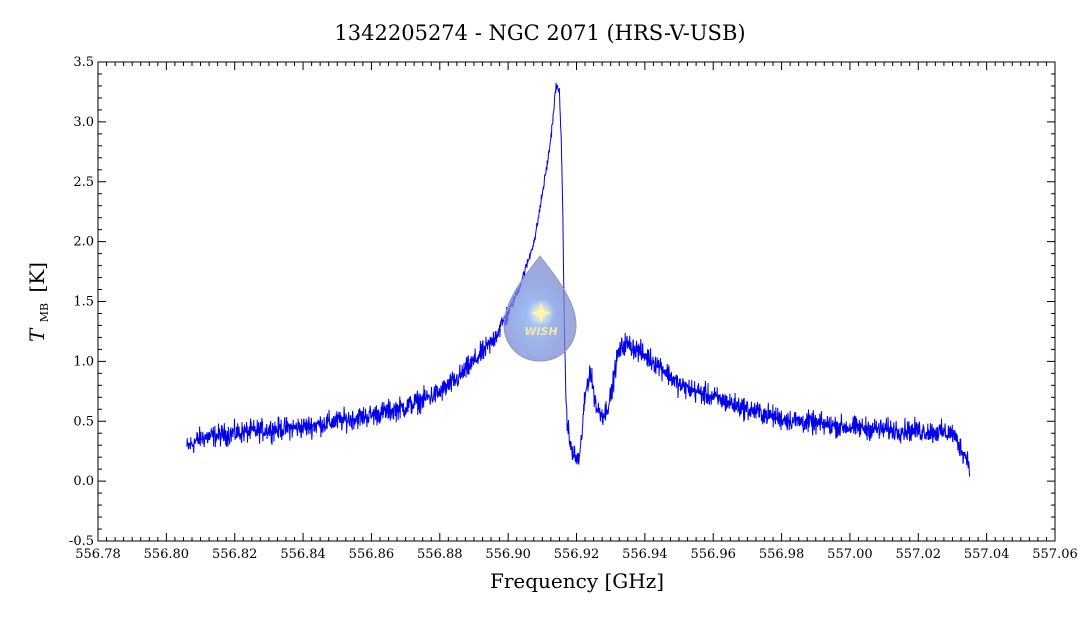  Describe the element at coordinates (83, 122) in the screenshot. I see `y-tick-label: 3.0` at that location.